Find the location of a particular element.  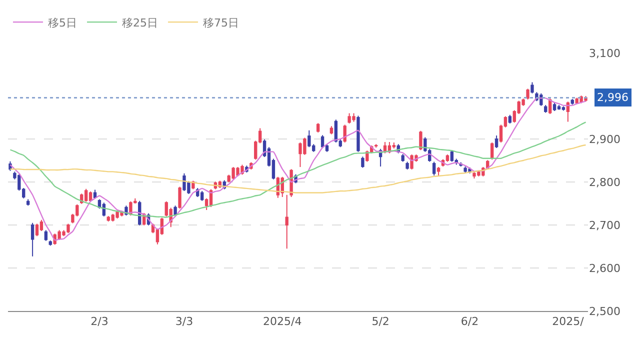

legend-label: 移5日 is located at coordinates (62, 23).